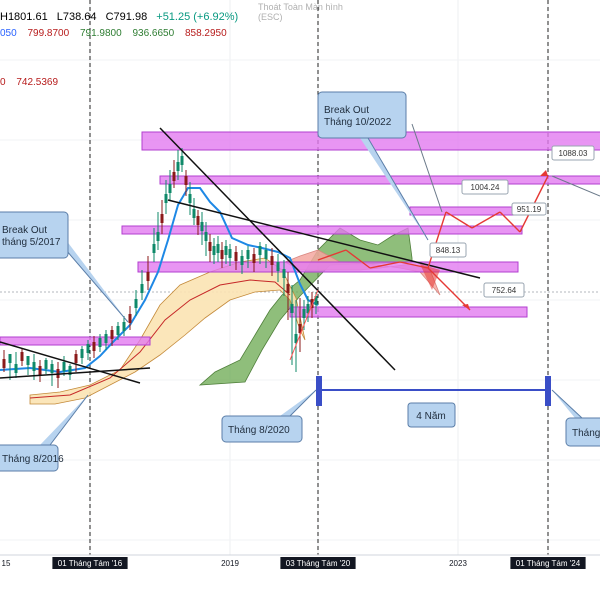 The height and width of the screenshot is (605, 600). I want to click on indicator-value-5: 858.2950, so click(205, 33).